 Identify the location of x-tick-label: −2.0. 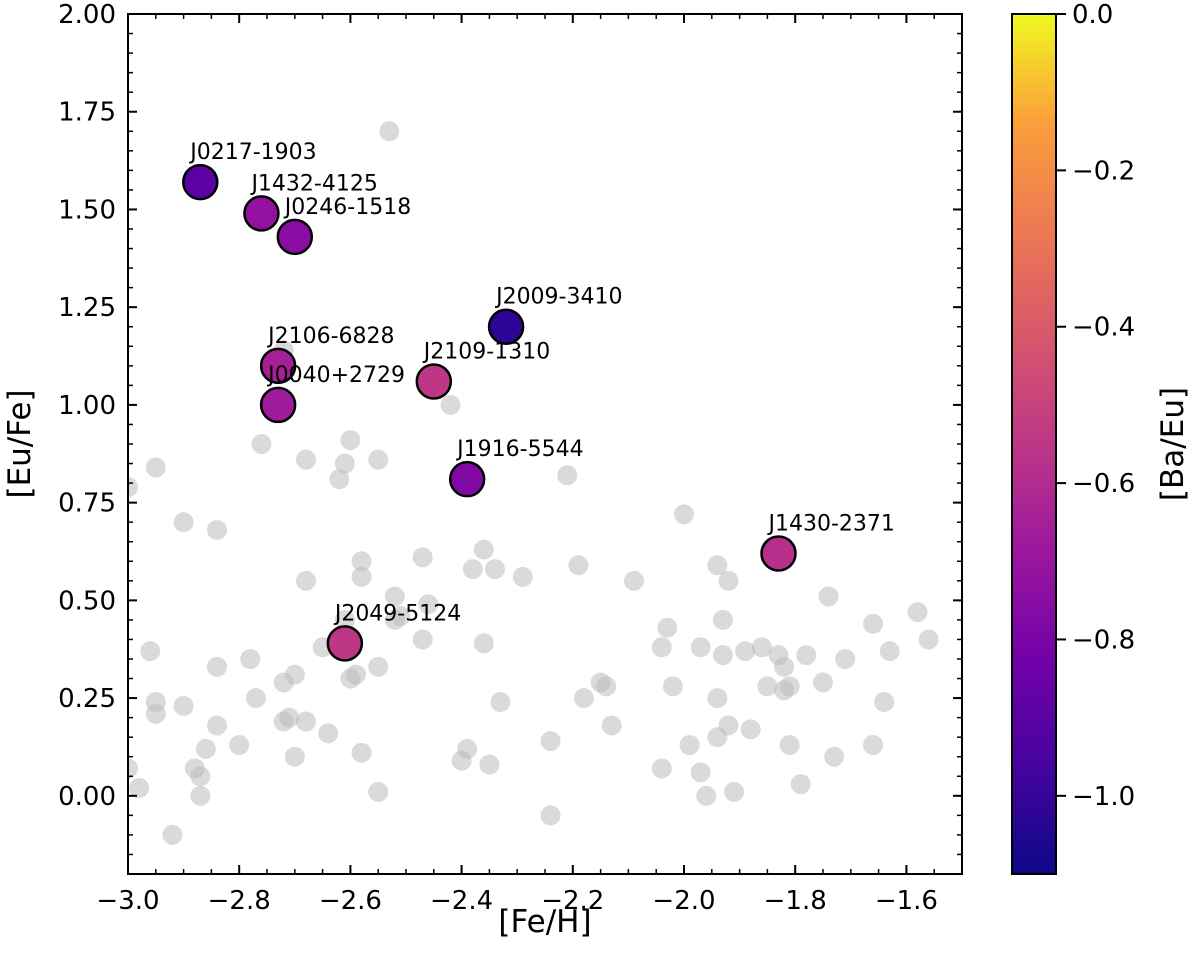
(683, 901).